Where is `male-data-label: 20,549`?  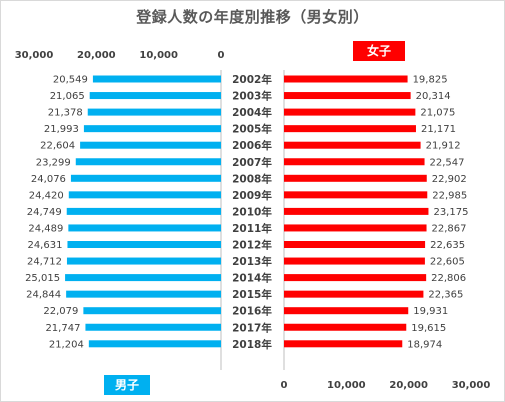 male-data-label: 20,549 is located at coordinates (70, 80).